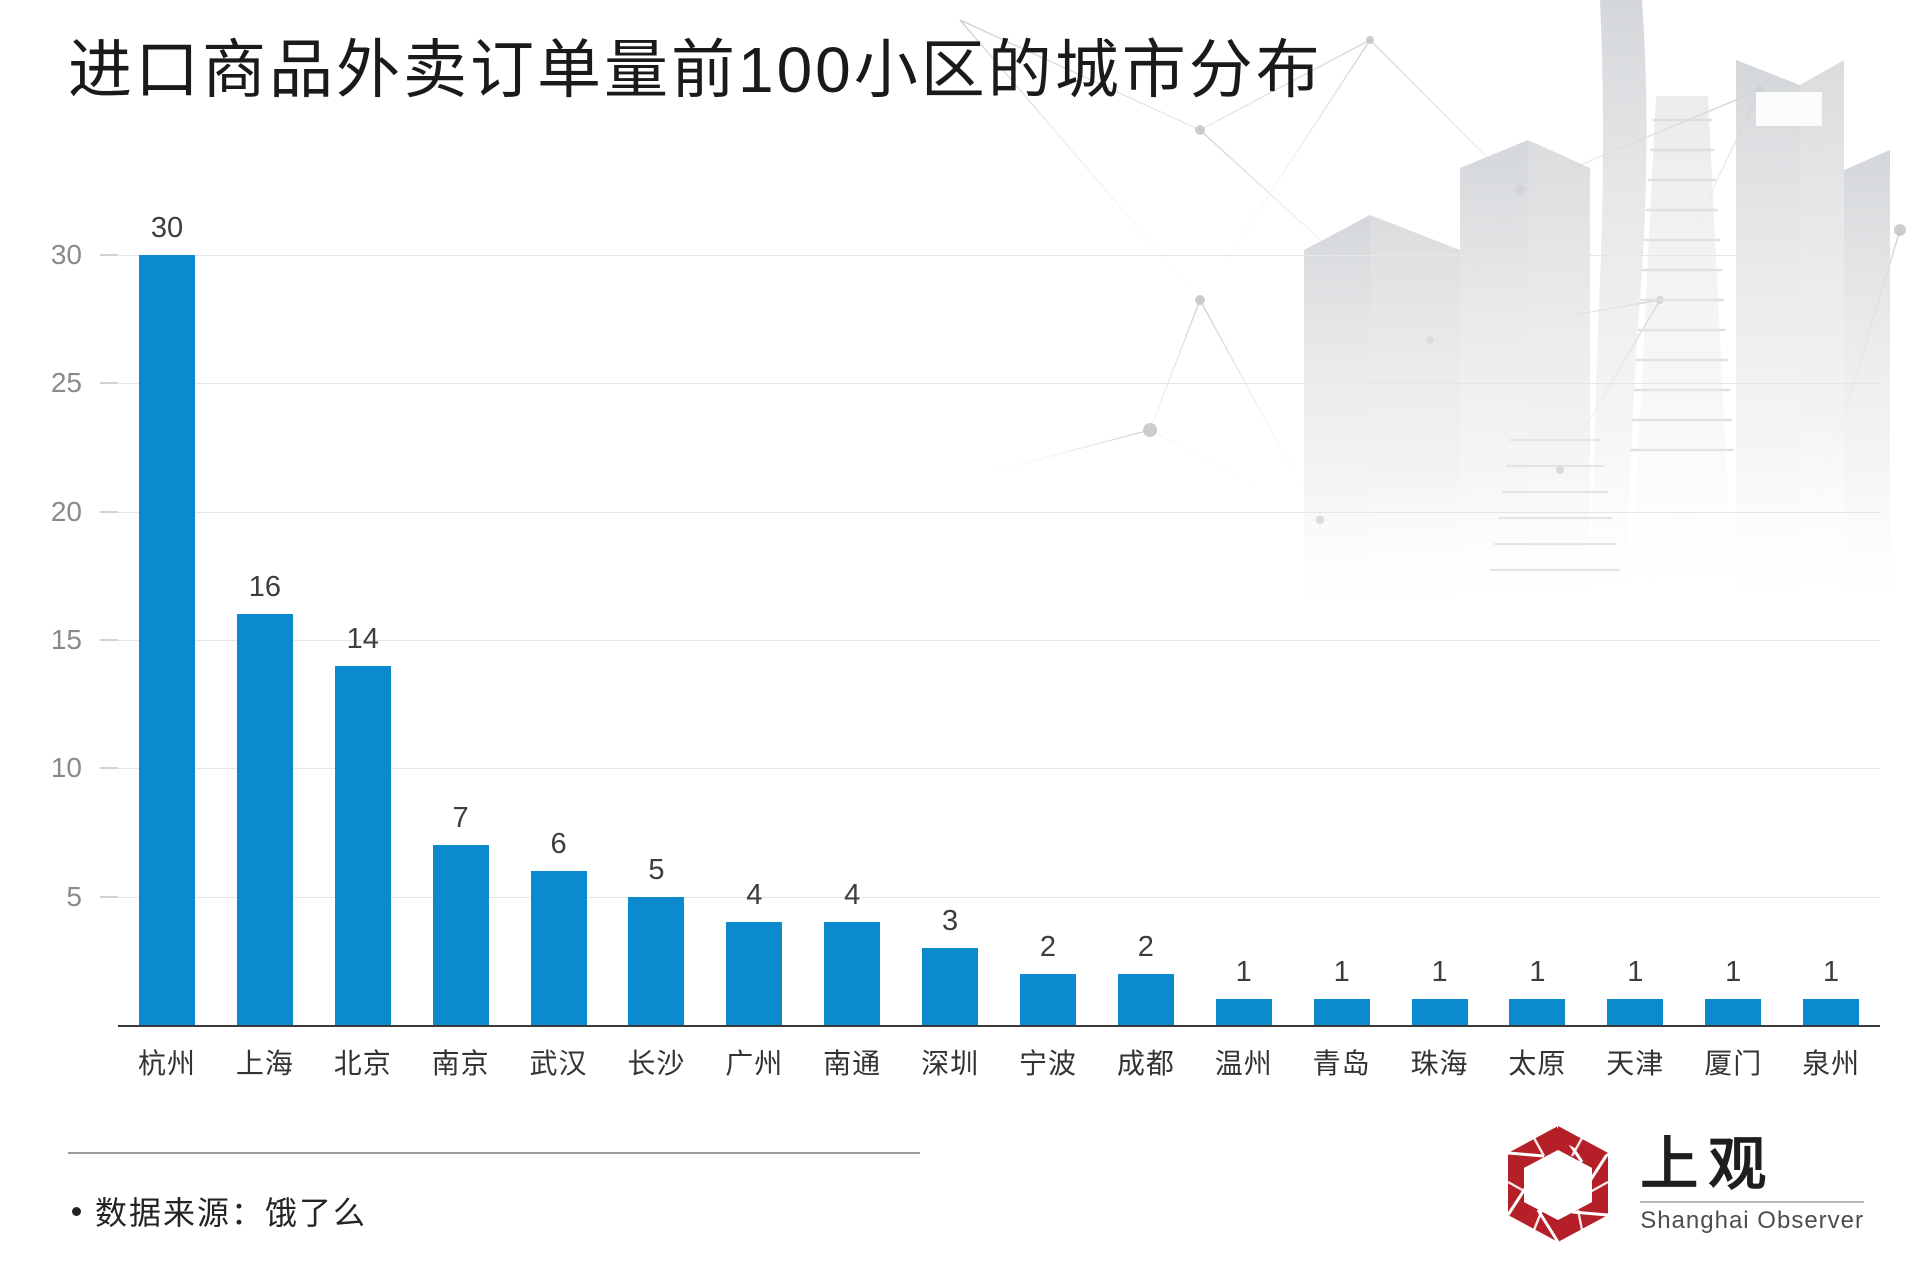  What do you see at coordinates (852, 1063) in the screenshot?
I see `x-axis-label: 南通` at bounding box center [852, 1063].